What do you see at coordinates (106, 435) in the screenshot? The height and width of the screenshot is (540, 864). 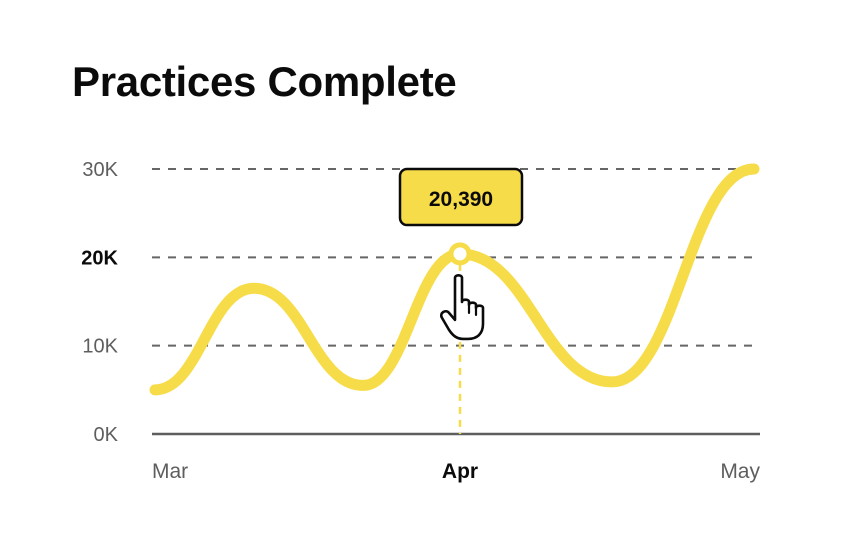 I see `y-tick-label: 0K` at bounding box center [106, 435].